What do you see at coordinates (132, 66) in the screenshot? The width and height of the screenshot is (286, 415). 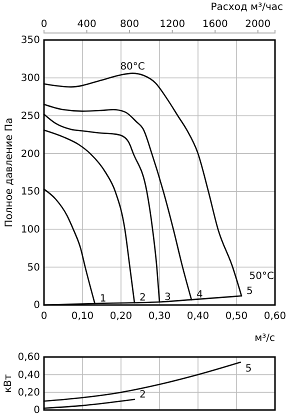 I see `annotation: 80°C` at bounding box center [132, 66].